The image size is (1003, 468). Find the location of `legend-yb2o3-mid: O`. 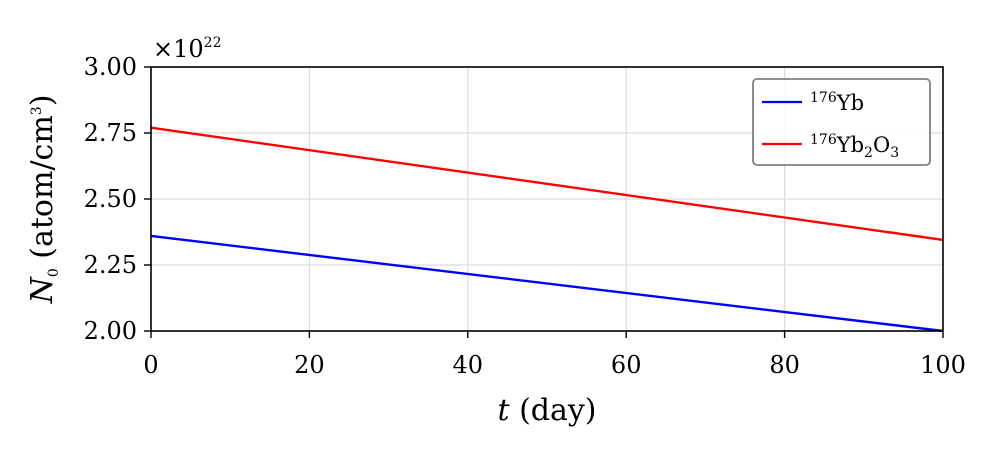

legend-yb2o3-mid: O is located at coordinates (881, 145).